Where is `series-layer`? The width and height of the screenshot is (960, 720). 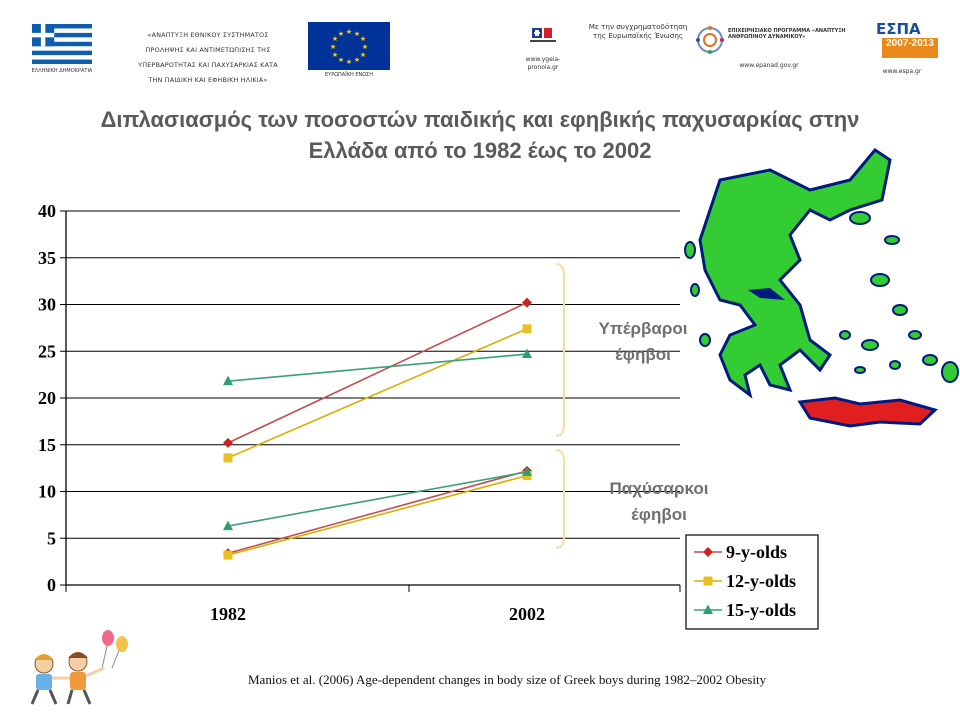
series-layer is located at coordinates (377, 428).